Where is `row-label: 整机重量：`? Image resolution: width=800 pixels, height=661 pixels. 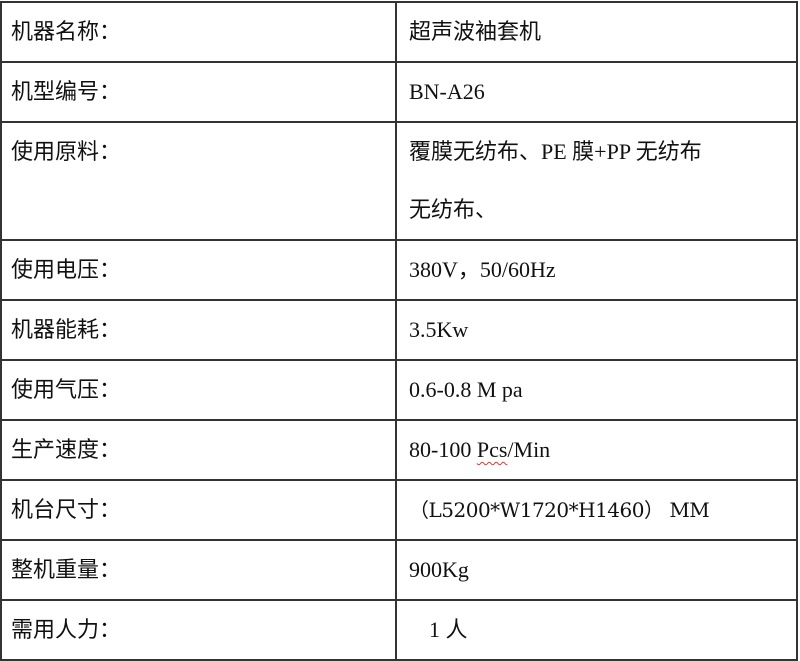
row-label: 整机重量： is located at coordinates (198, 570).